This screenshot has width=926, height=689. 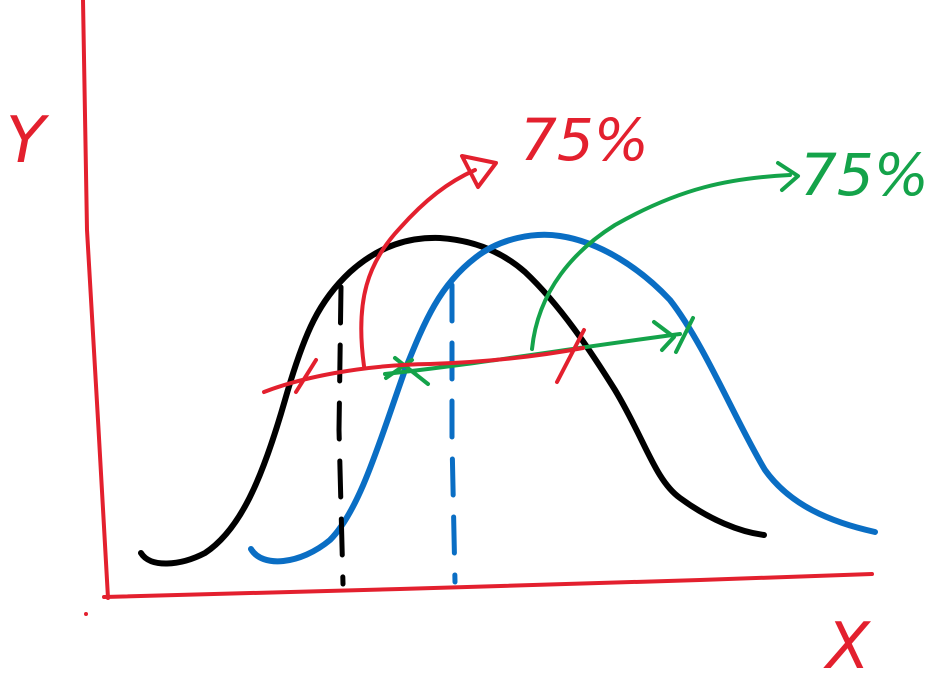 I want to click on red-annotation, so click(x=424, y=274).